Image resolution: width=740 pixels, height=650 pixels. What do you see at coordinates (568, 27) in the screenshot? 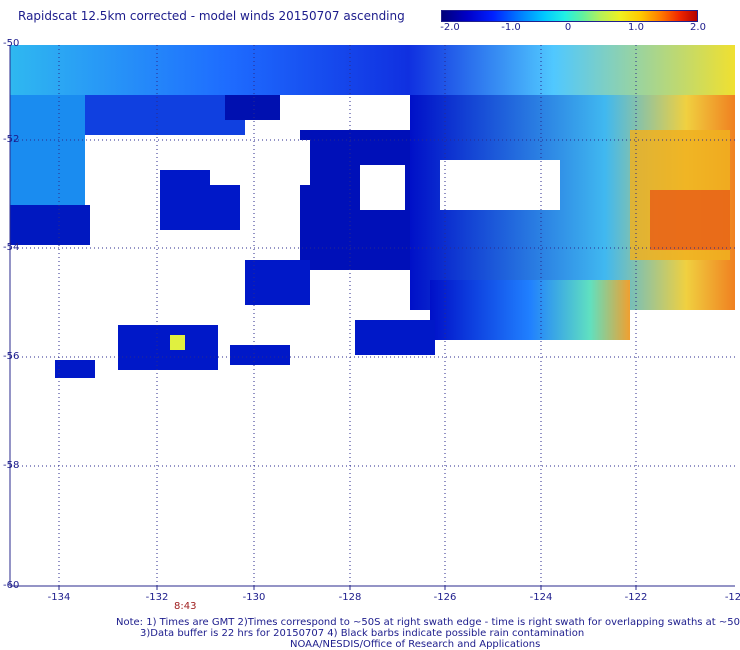
I see `colorbar-tick: 0` at bounding box center [568, 27].